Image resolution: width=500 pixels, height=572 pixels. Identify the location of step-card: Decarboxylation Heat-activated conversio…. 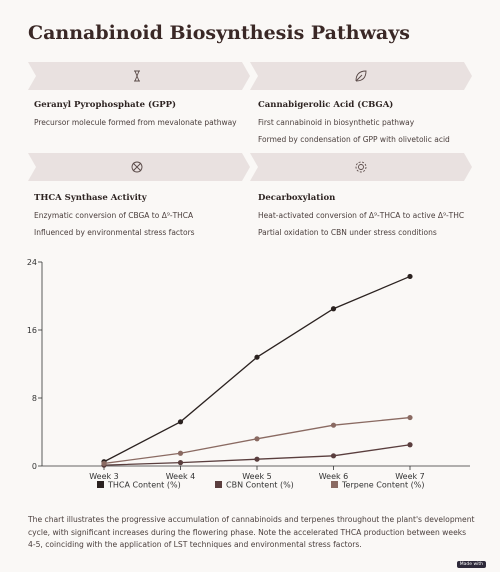
(368, 215).